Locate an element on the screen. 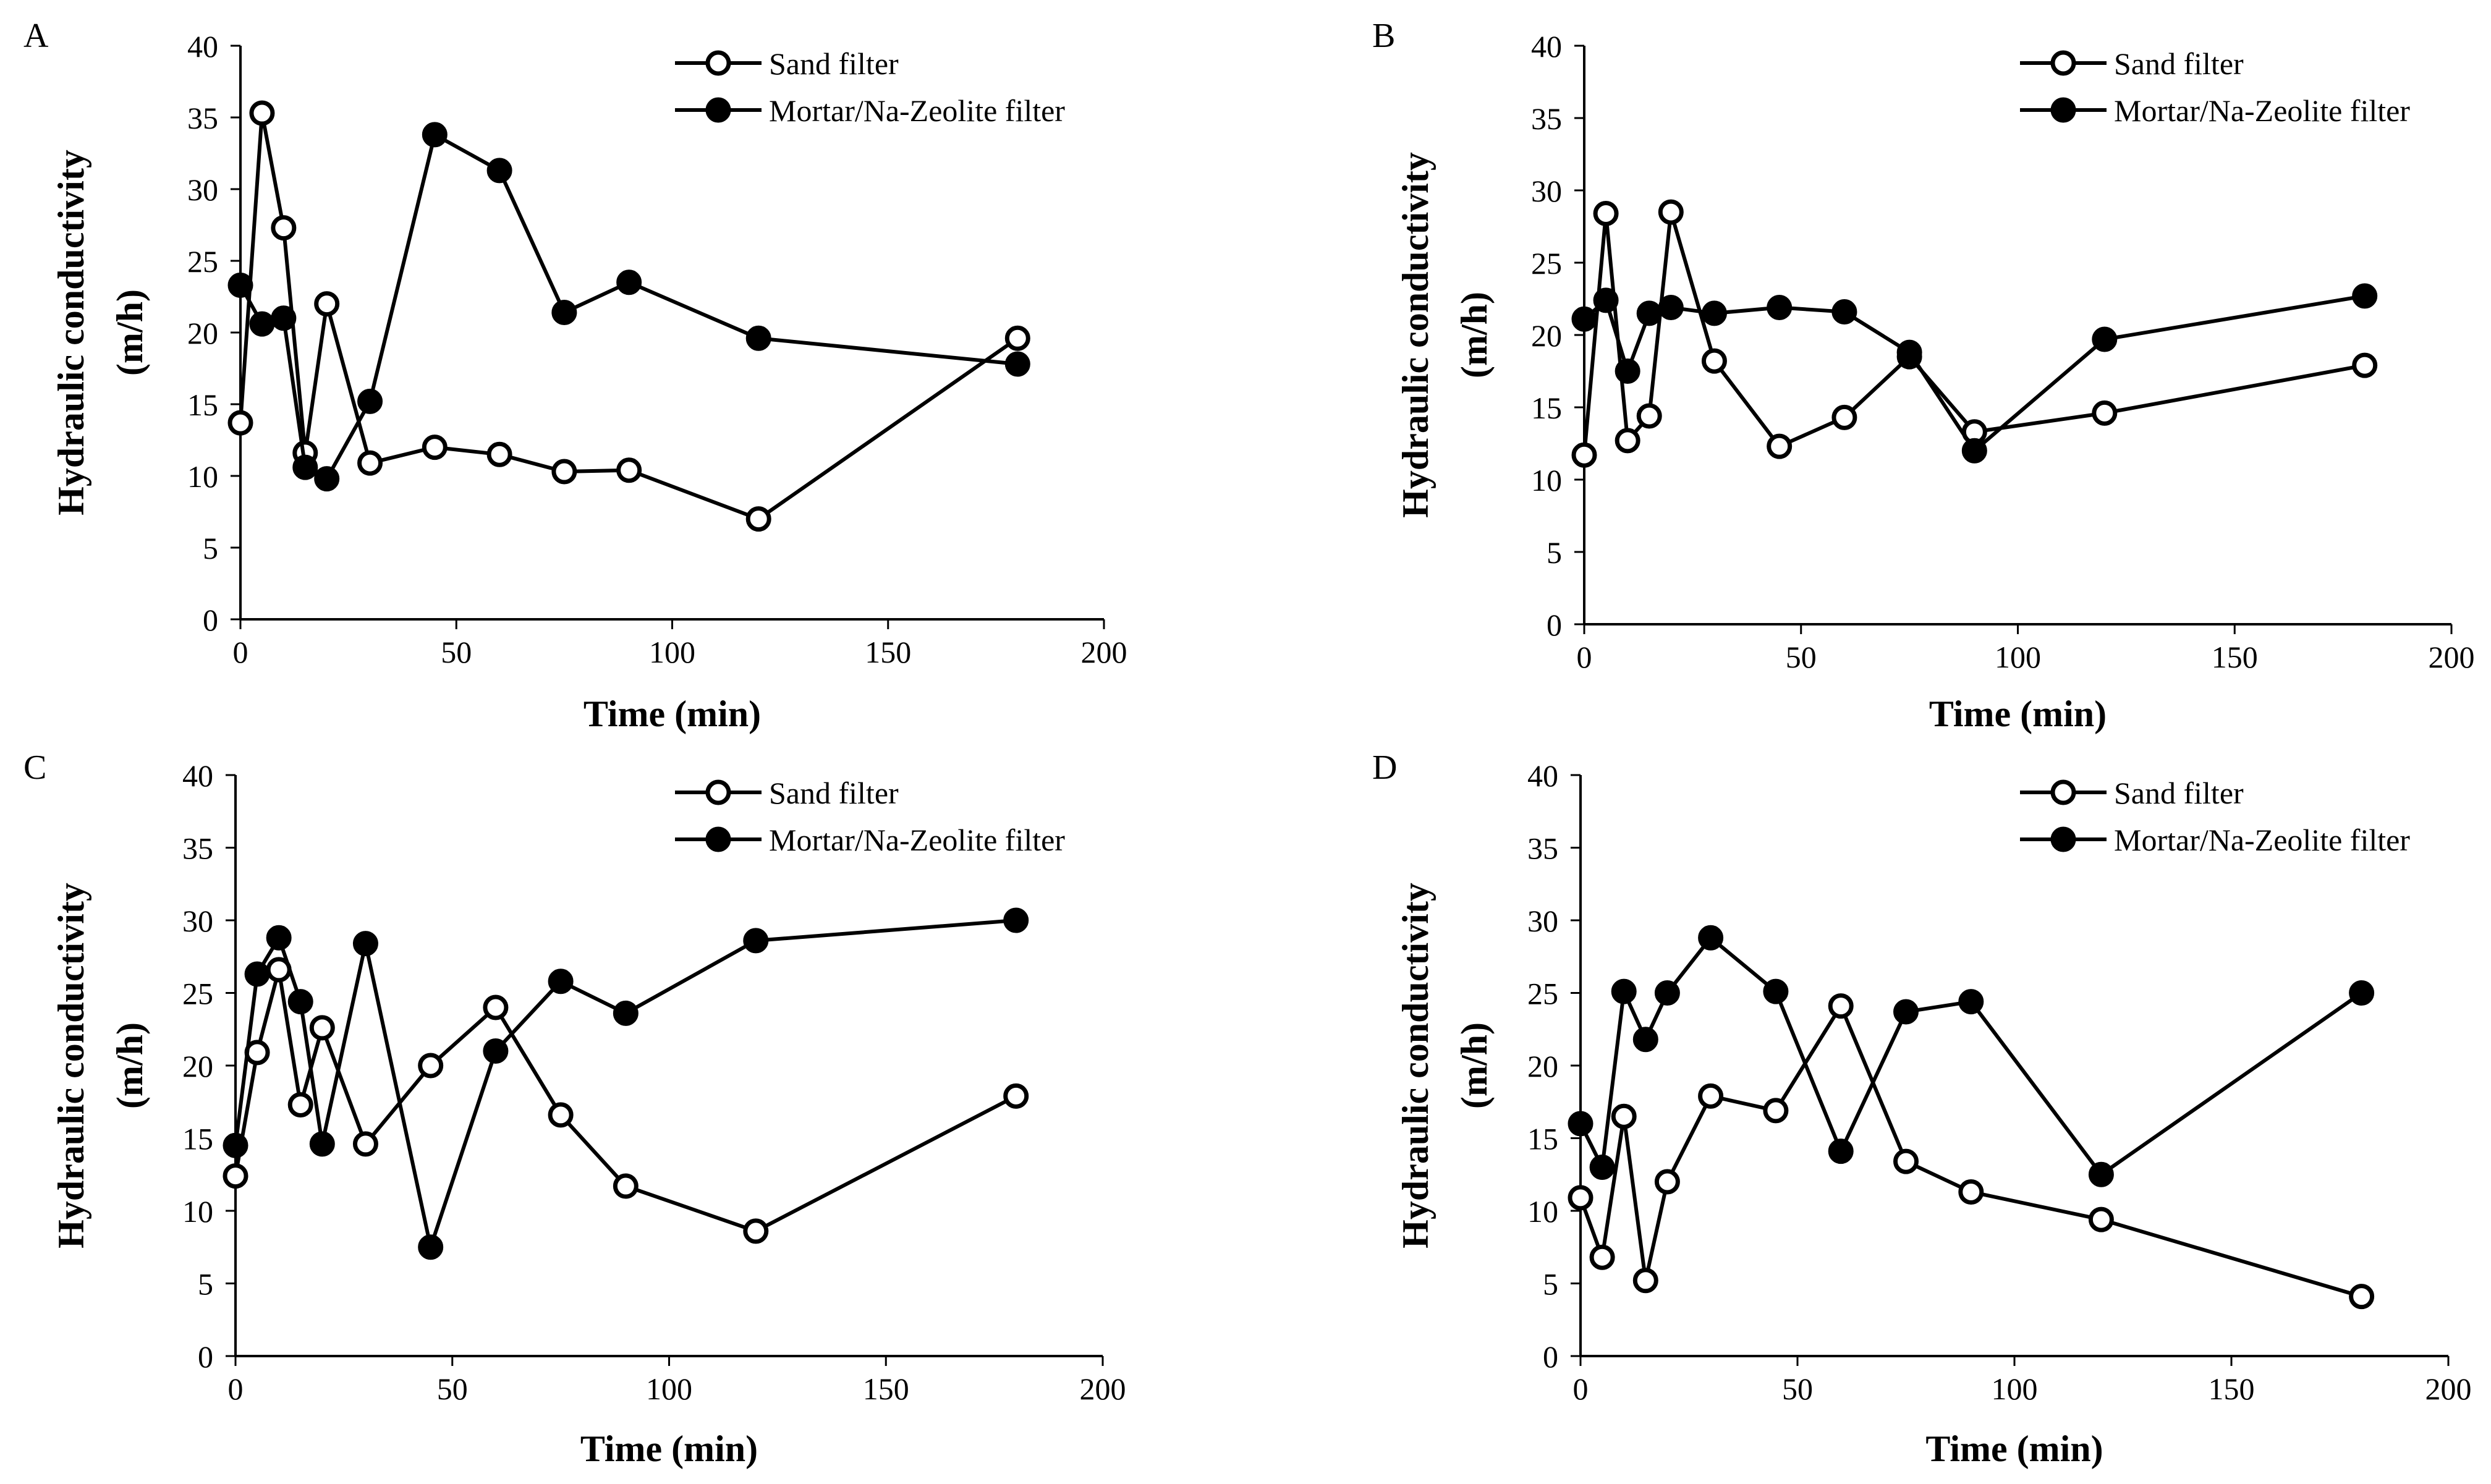 This screenshot has width=2491, height=1484. x-tick-label: 50 is located at coordinates (1797, 1389).